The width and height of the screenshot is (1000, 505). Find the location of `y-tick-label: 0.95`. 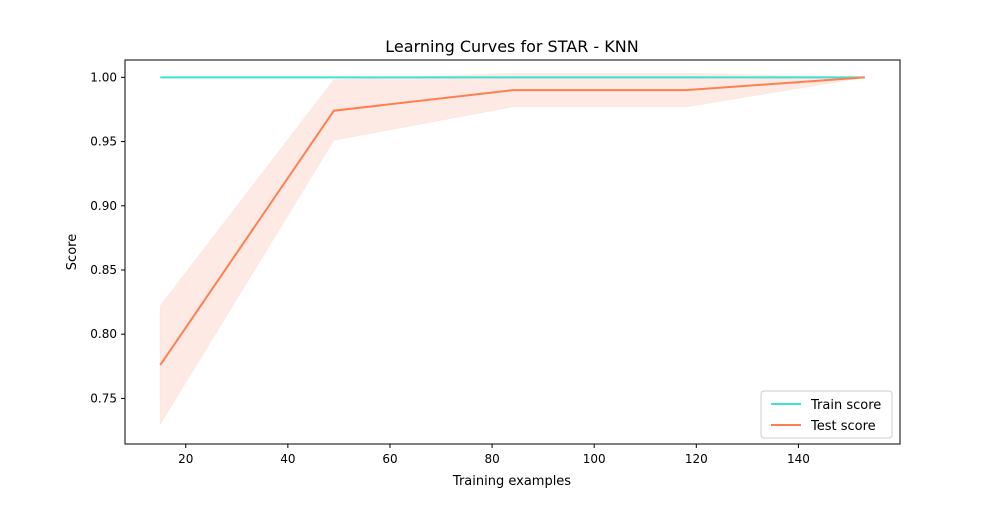

y-tick-label: 0.95 is located at coordinates (103, 142).